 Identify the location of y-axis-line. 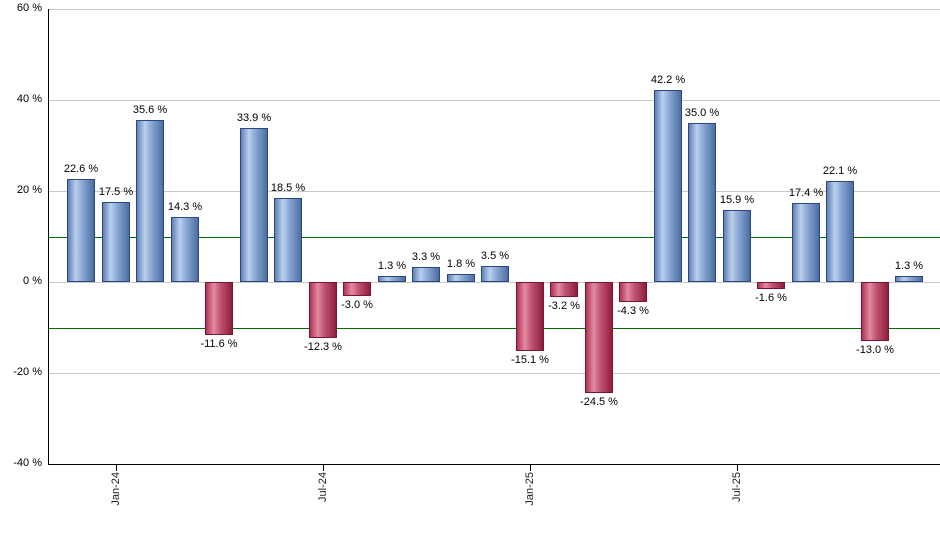
(48, 237).